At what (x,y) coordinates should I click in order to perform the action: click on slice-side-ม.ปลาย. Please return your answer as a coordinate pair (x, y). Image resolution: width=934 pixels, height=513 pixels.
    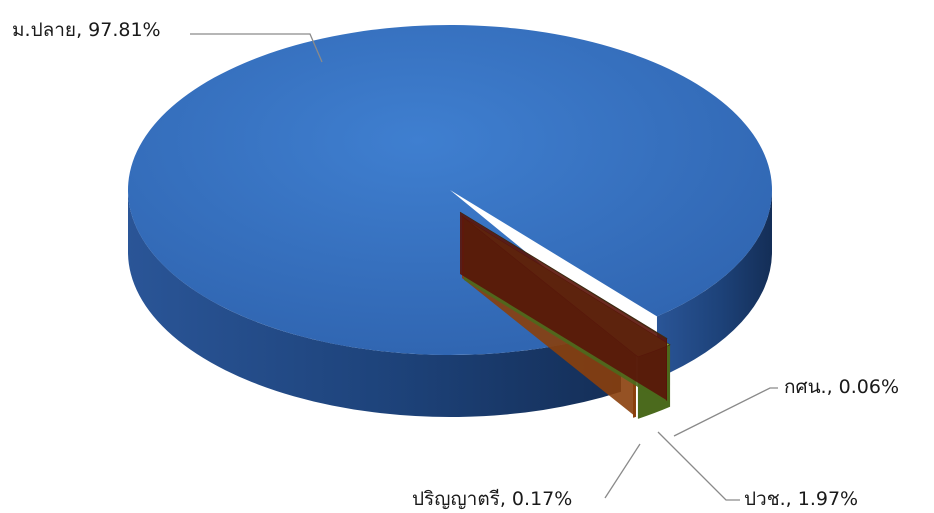
    Looking at the image, I should click on (714, 284).